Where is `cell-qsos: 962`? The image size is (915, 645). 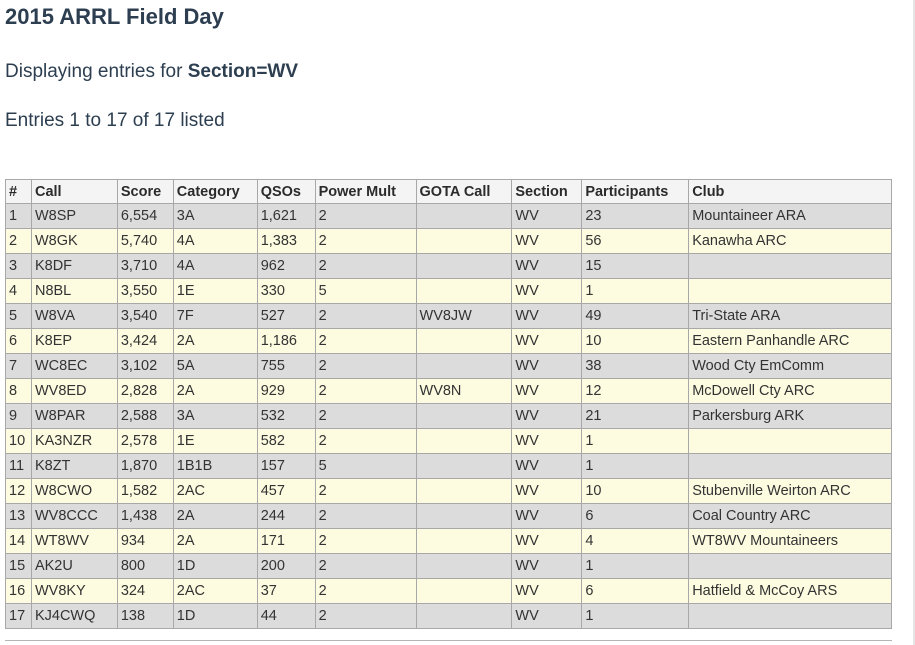 cell-qsos: 962 is located at coordinates (286, 266).